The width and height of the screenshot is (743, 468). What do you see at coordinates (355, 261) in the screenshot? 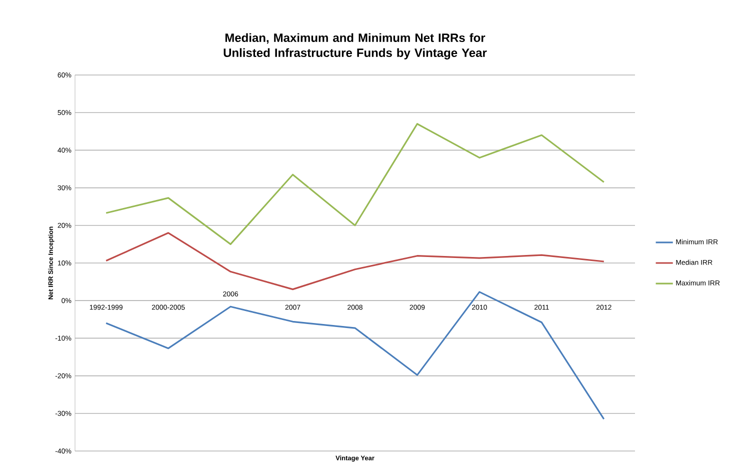
I see `line-series` at bounding box center [355, 261].